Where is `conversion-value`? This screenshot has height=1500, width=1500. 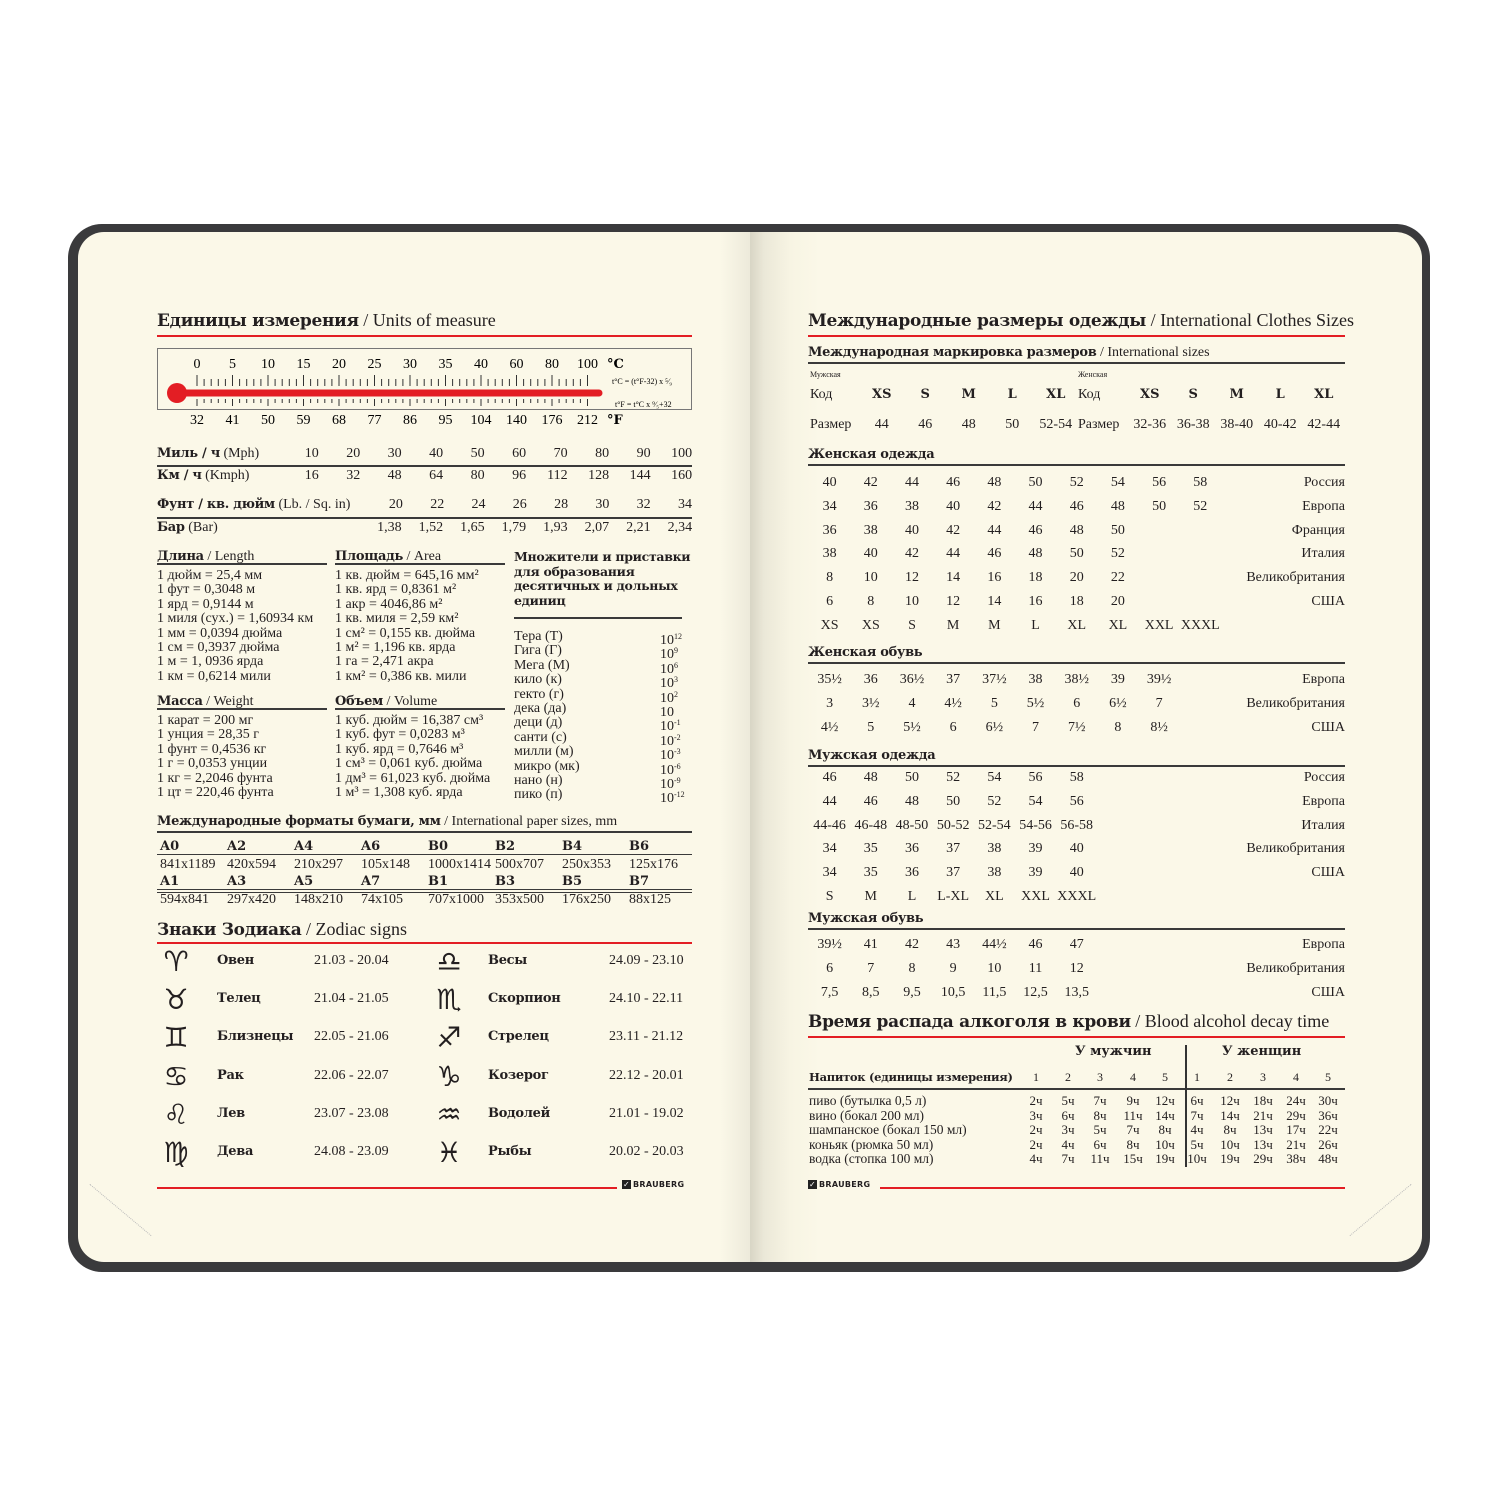 conversion-value is located at coordinates (339, 528).